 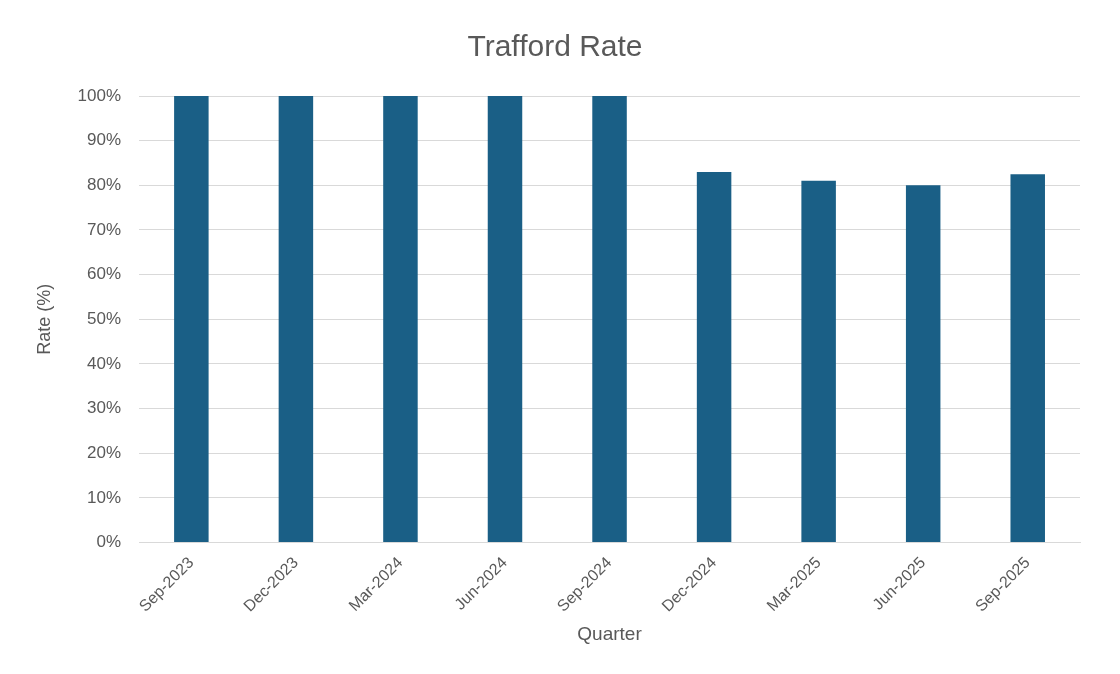 I want to click on y-axis-title: Rate (%), so click(x=43, y=319).